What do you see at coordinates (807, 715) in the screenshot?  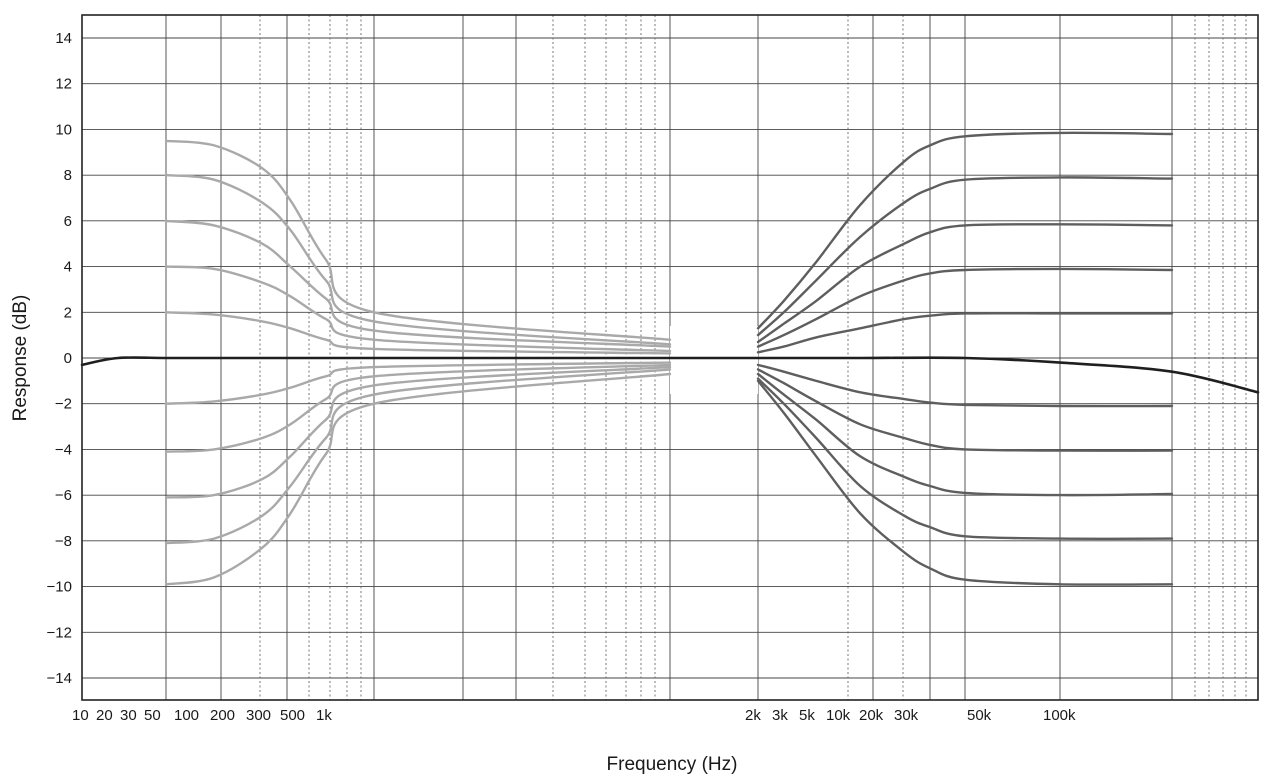 I see `x-tick-label: 5k` at bounding box center [807, 715].